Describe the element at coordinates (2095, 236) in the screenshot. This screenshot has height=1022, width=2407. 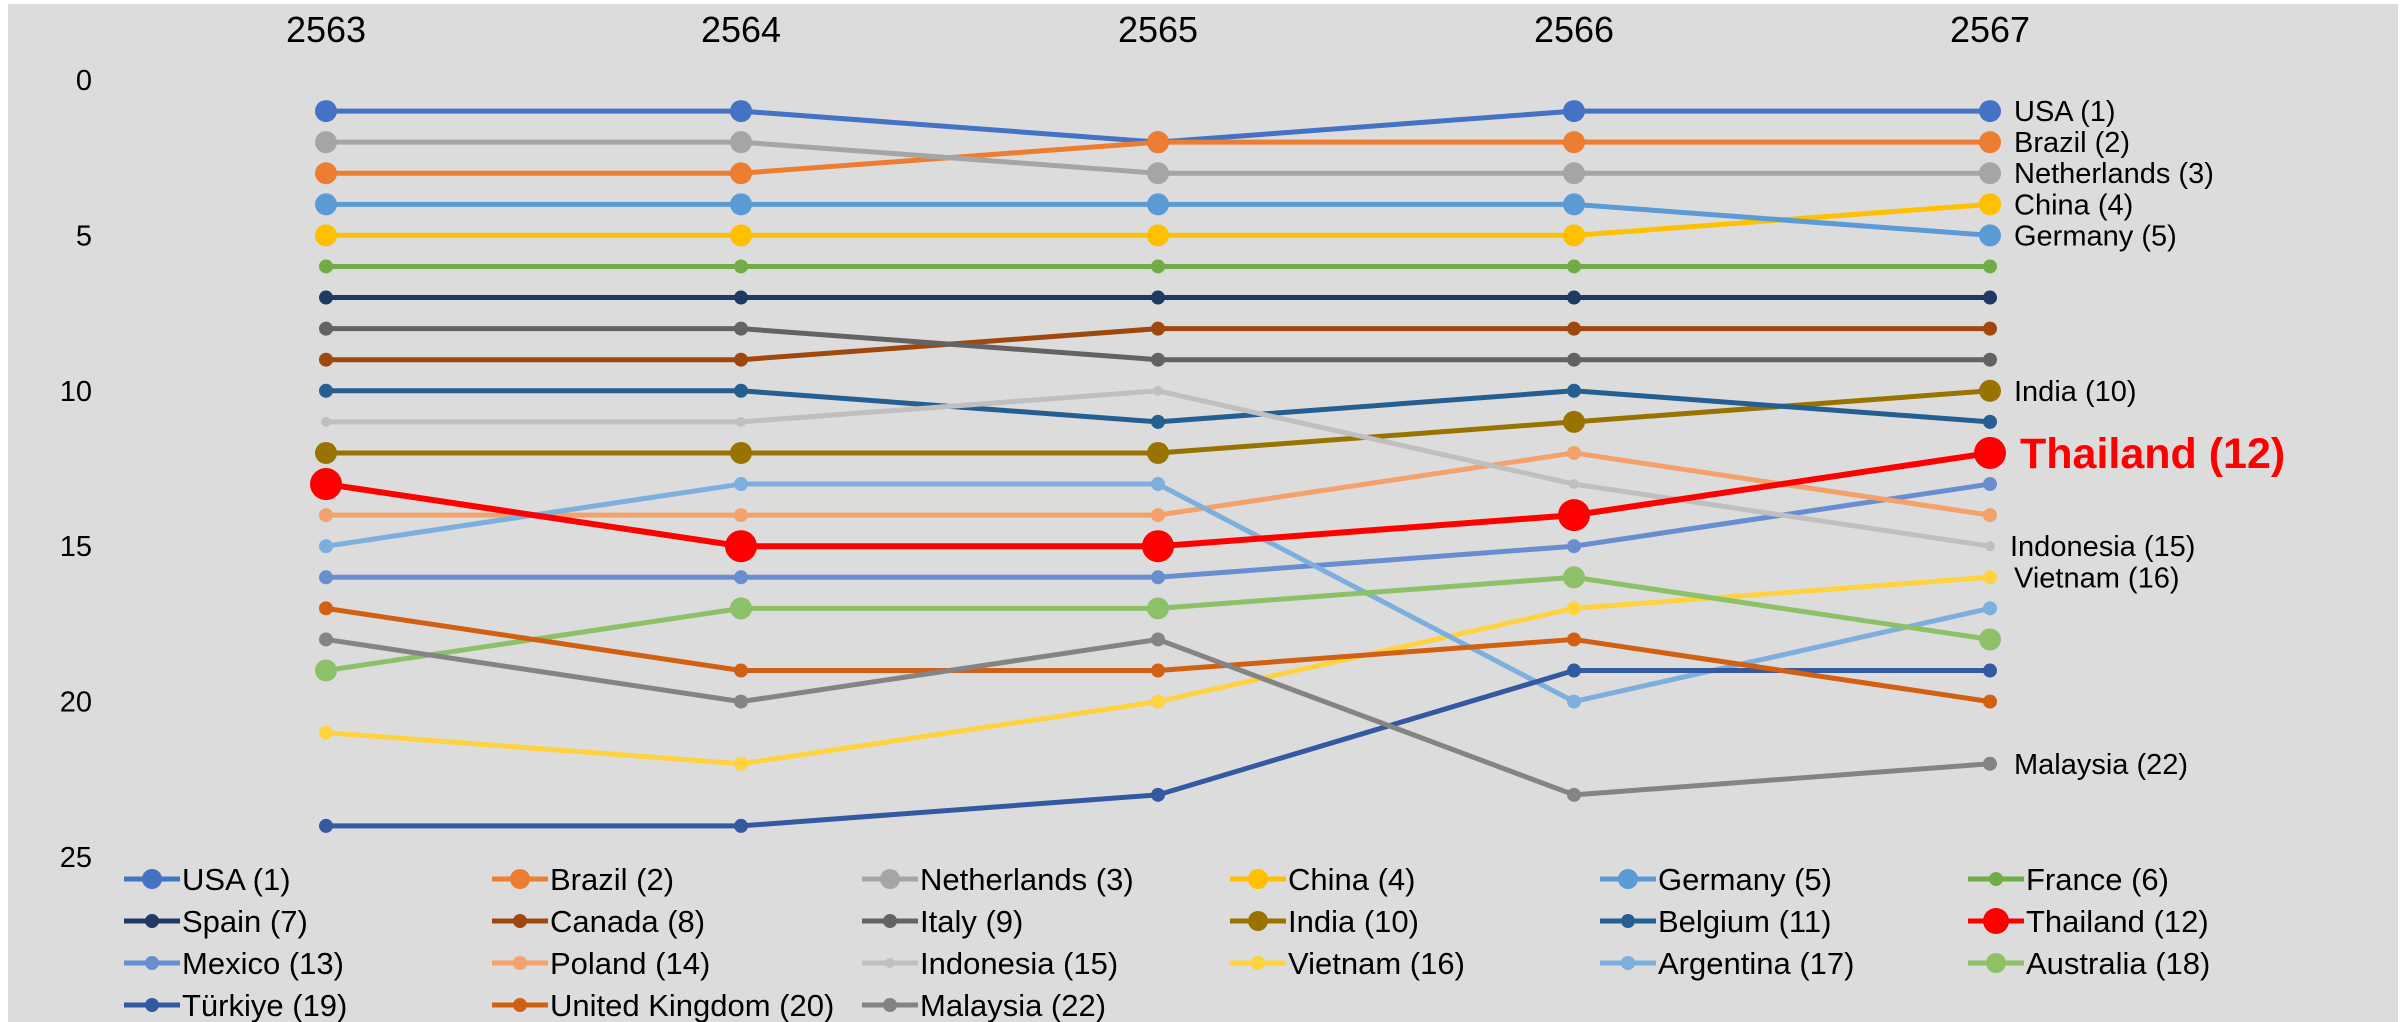
I see `series-end-label: Germany (5)` at that location.